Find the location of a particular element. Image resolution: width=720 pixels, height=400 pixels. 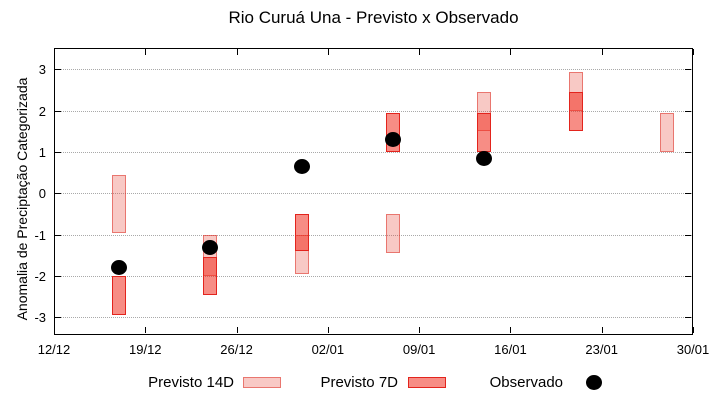

y-tick-label: 3 is located at coordinates (42, 70).